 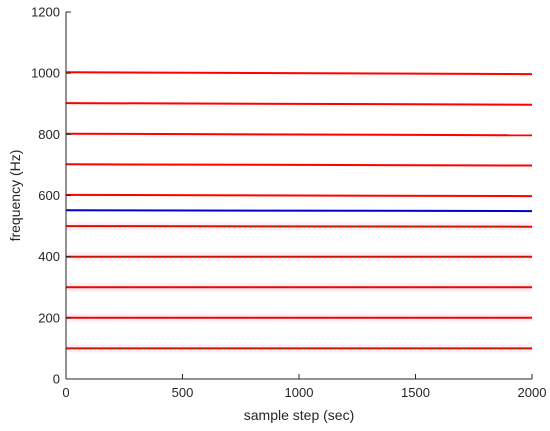 I want to click on x-tick-label-0: 0, so click(x=65, y=392).